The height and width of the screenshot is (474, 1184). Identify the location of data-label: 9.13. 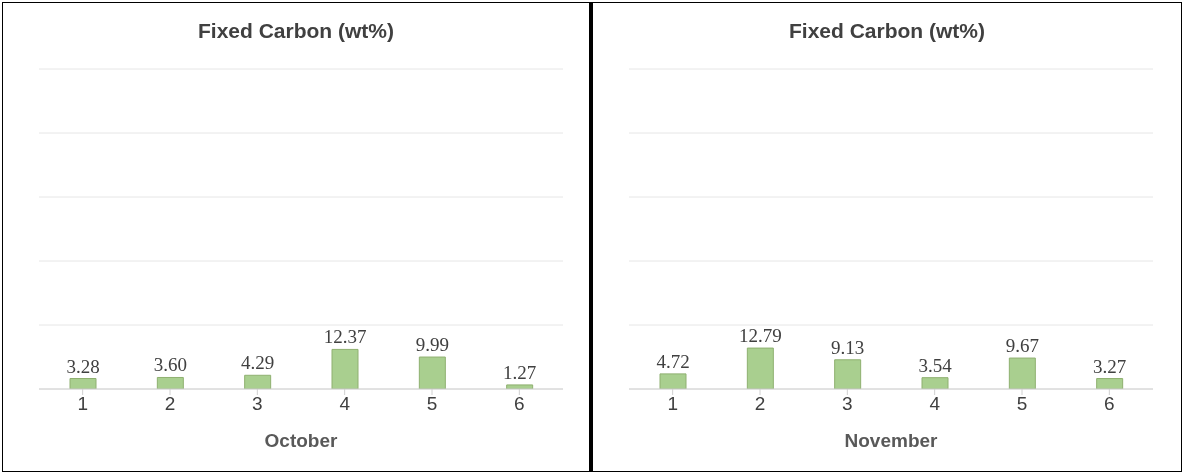
(848, 347).